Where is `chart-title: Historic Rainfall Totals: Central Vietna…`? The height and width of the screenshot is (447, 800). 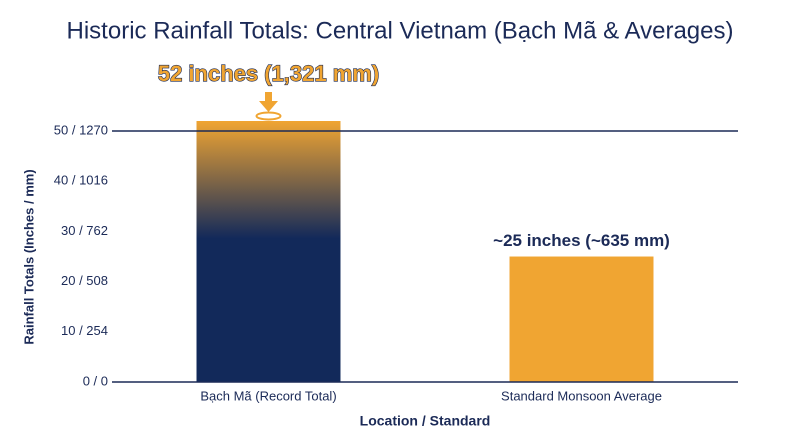
chart-title: Historic Rainfall Totals: Central Vietna… is located at coordinates (400, 30).